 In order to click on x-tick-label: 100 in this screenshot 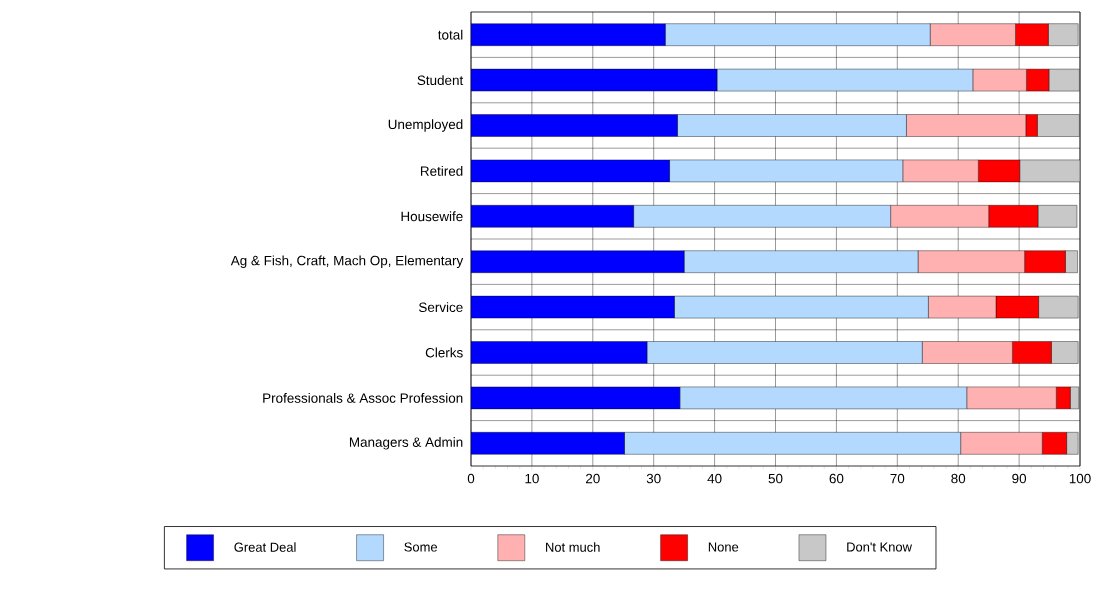, I will do `click(1080, 478)`.